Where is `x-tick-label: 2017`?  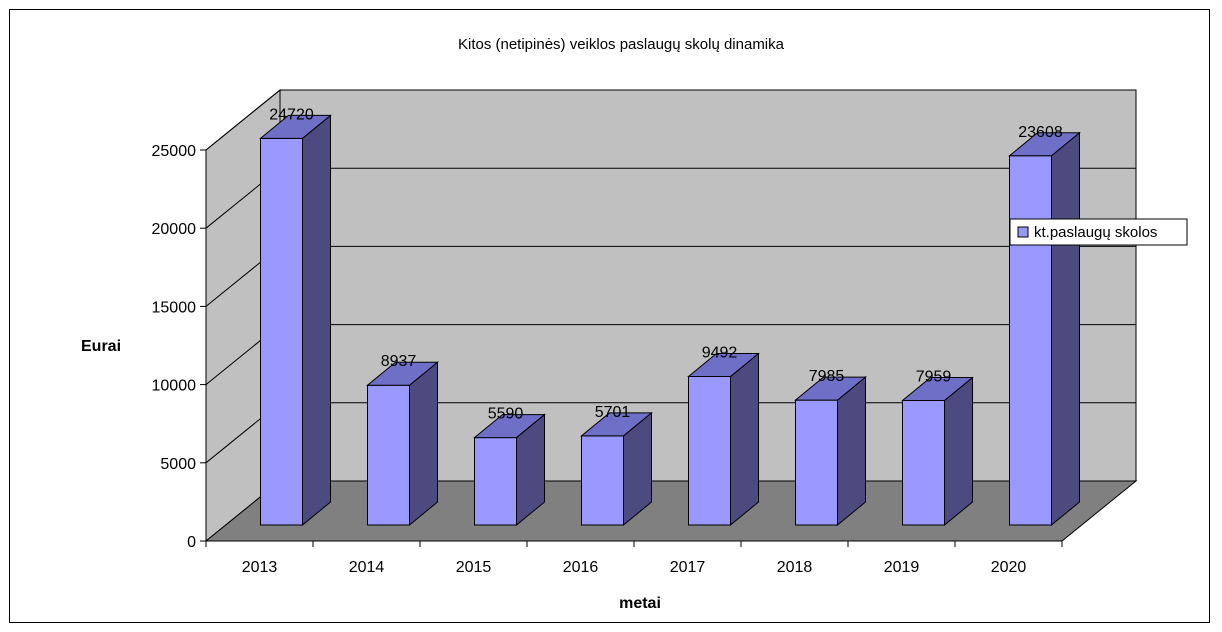 x-tick-label: 2017 is located at coordinates (688, 567).